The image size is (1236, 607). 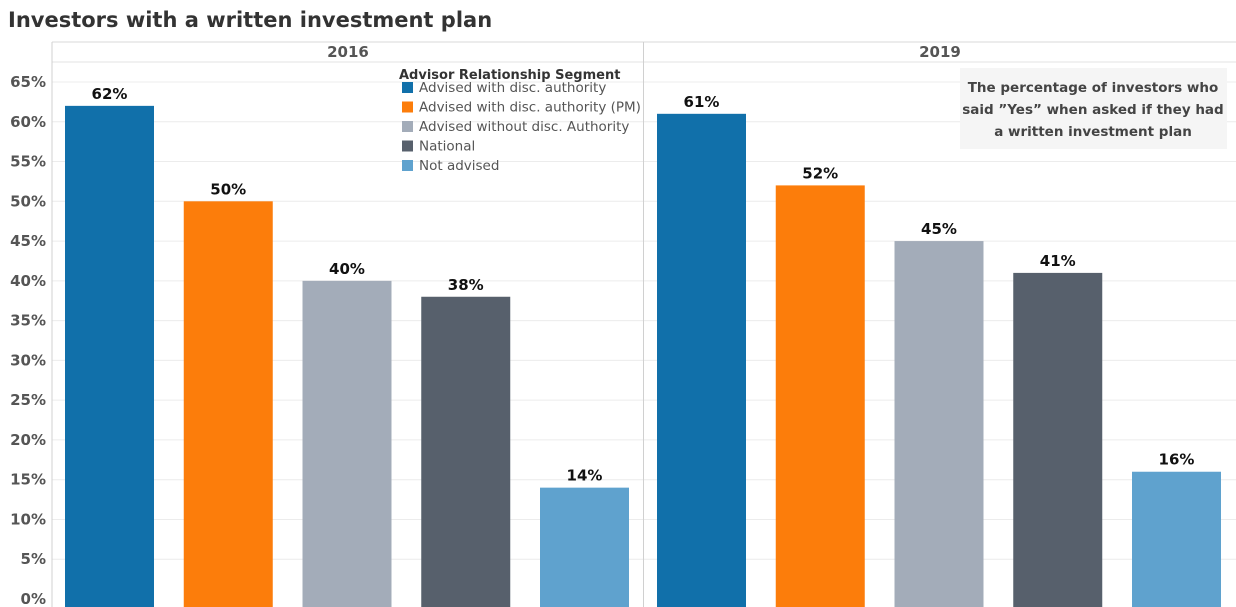 I want to click on y-tick-label: 55%, so click(x=28, y=162).